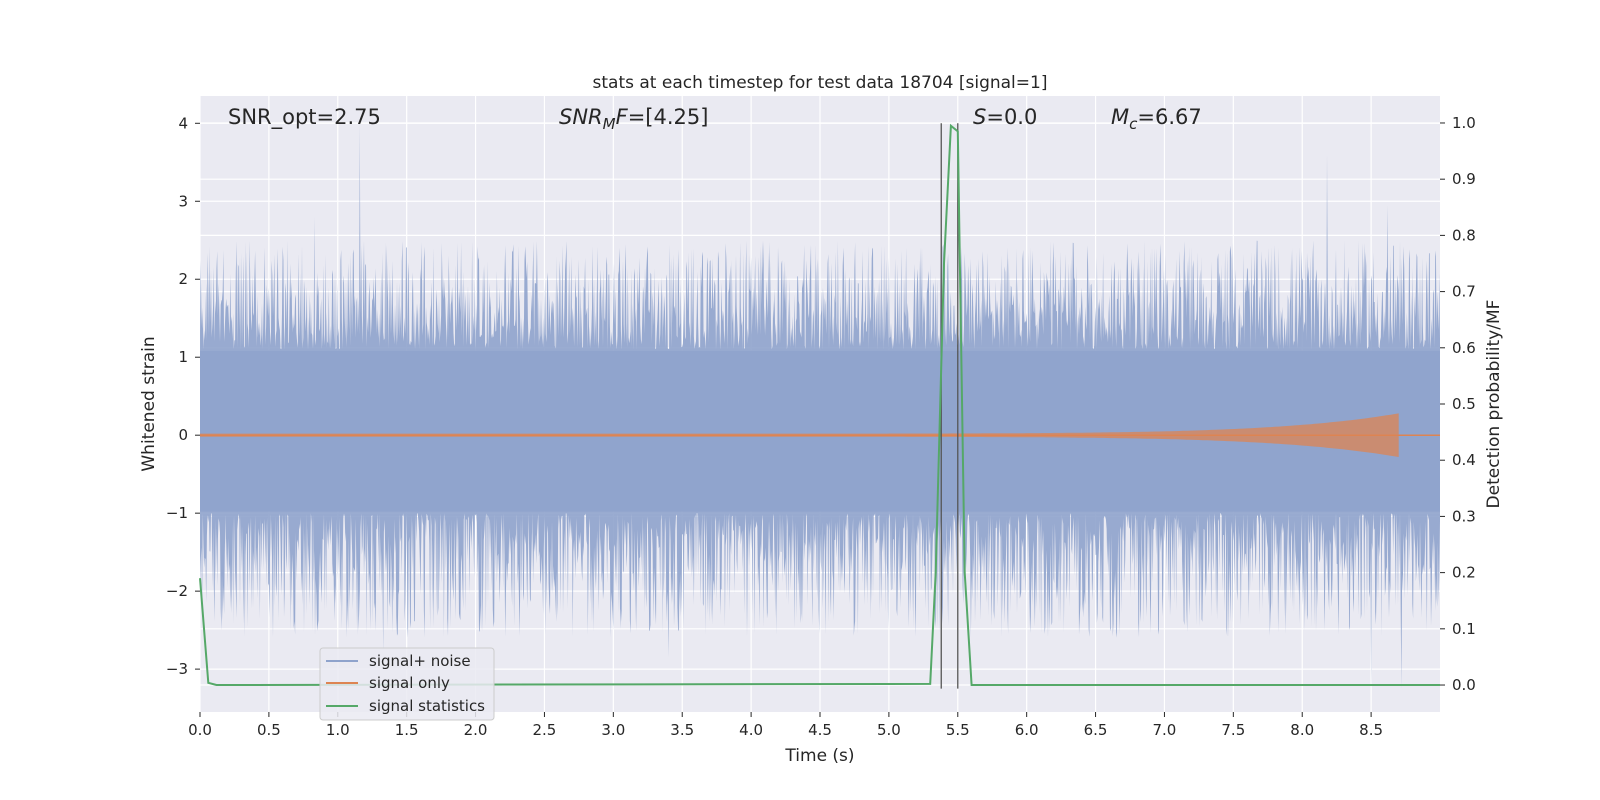 The width and height of the screenshot is (1600, 800). I want to click on x-tick-label: 1.5, so click(407, 730).